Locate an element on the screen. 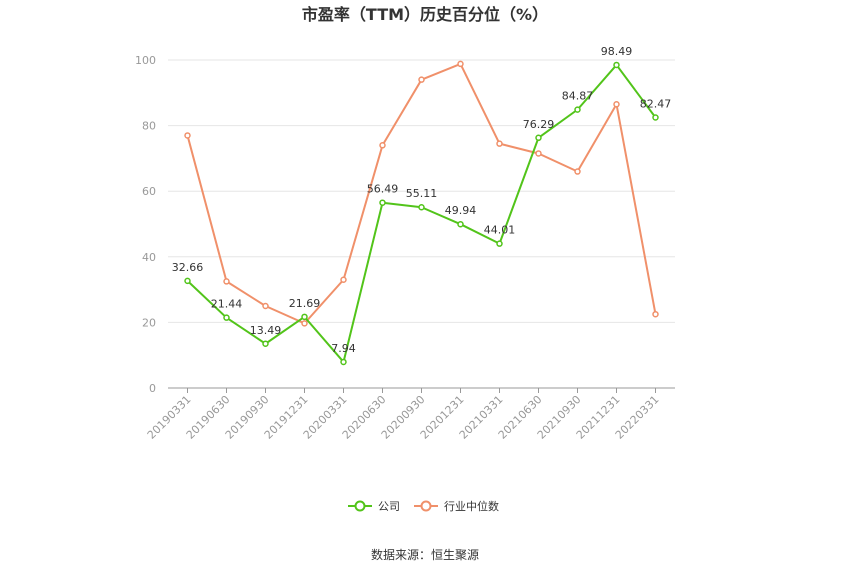 This screenshot has height=575, width=850. y-axis: 0 20 40 60 80 100 is located at coordinates (145, 224).